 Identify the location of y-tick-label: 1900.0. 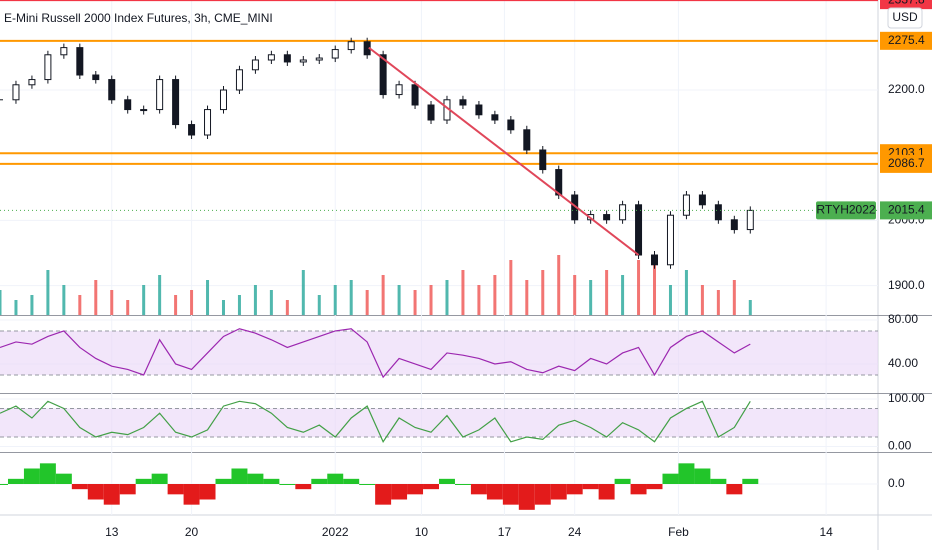
(906, 285).